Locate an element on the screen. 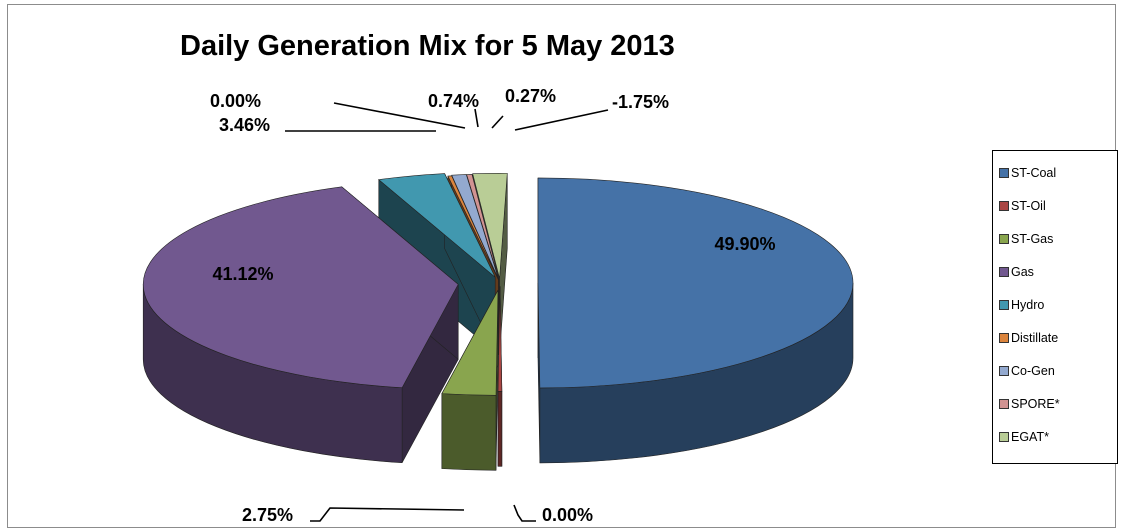 Image resolution: width=1124 pixels, height=531 pixels. data-label-spore-: 0.27% is located at coordinates (530, 96).